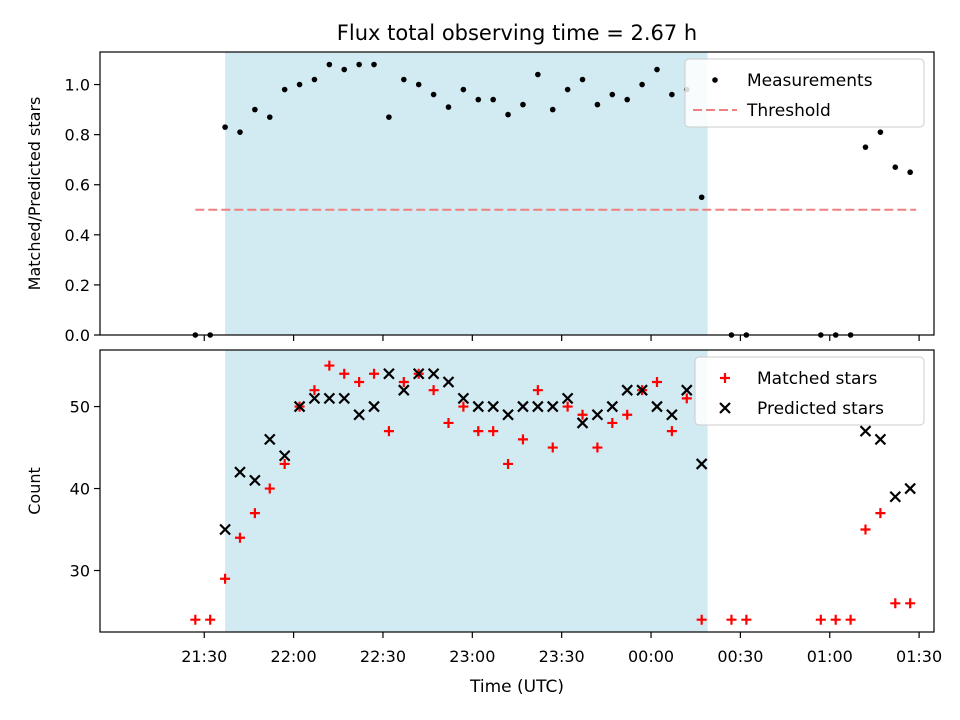 This screenshot has height=720, width=960. What do you see at coordinates (740, 656) in the screenshot?
I see `x-tick-label: 00:30` at bounding box center [740, 656].